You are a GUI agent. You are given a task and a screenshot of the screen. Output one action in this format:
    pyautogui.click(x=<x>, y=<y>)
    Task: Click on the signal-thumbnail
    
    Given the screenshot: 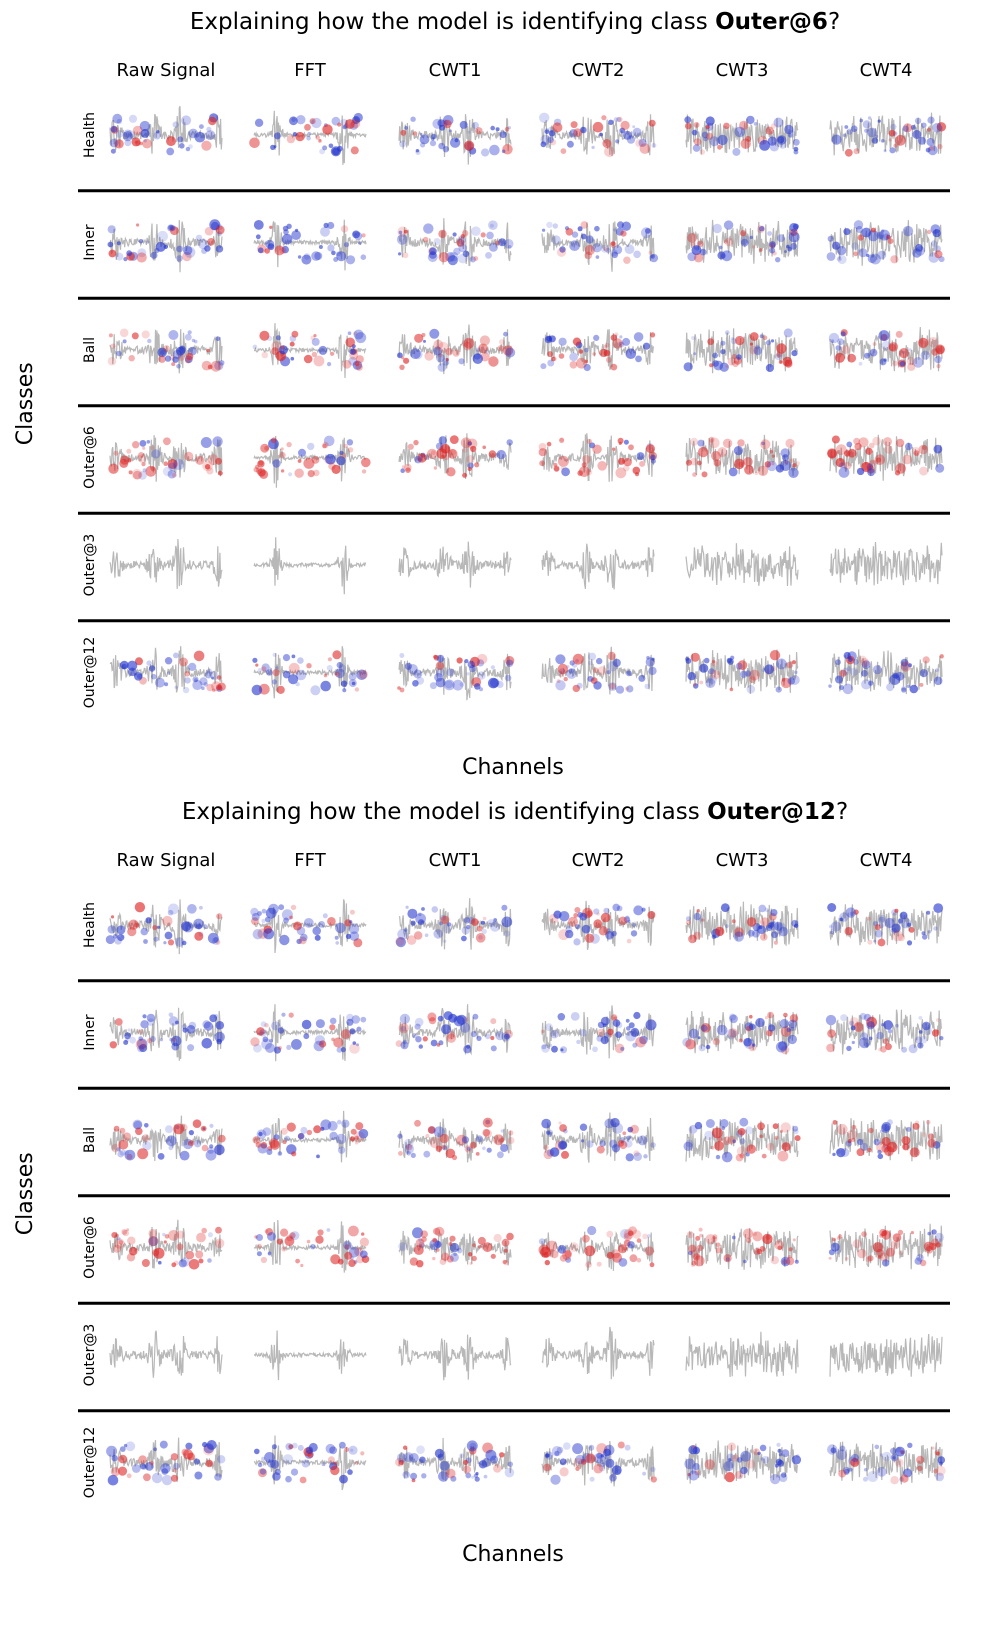 What is the action you would take?
    pyautogui.click(x=598, y=135)
    